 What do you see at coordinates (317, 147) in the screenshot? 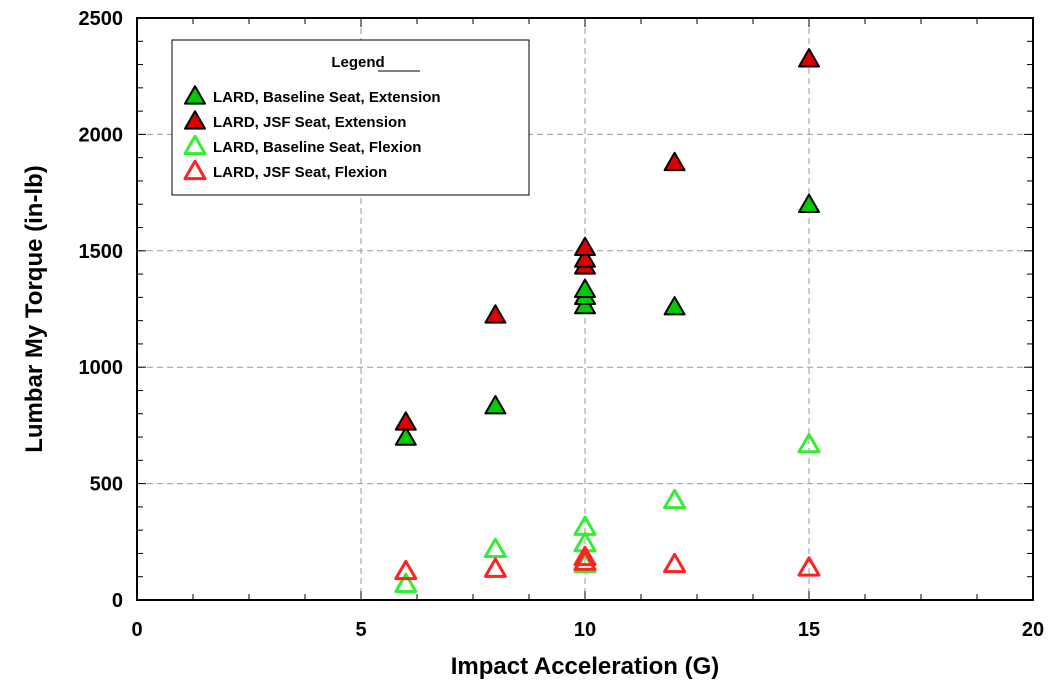
I see `legend-entry-label: LARD, Baseline Seat, Flexion` at bounding box center [317, 147].